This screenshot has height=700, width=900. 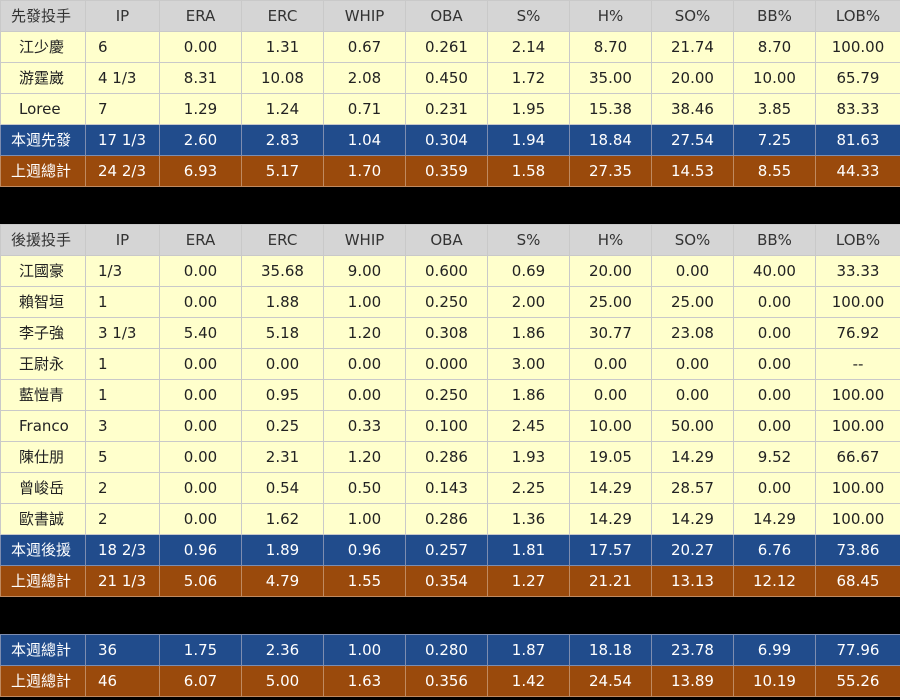 What do you see at coordinates (282, 333) in the screenshot?
I see `cell-erc: 5.18` at bounding box center [282, 333].